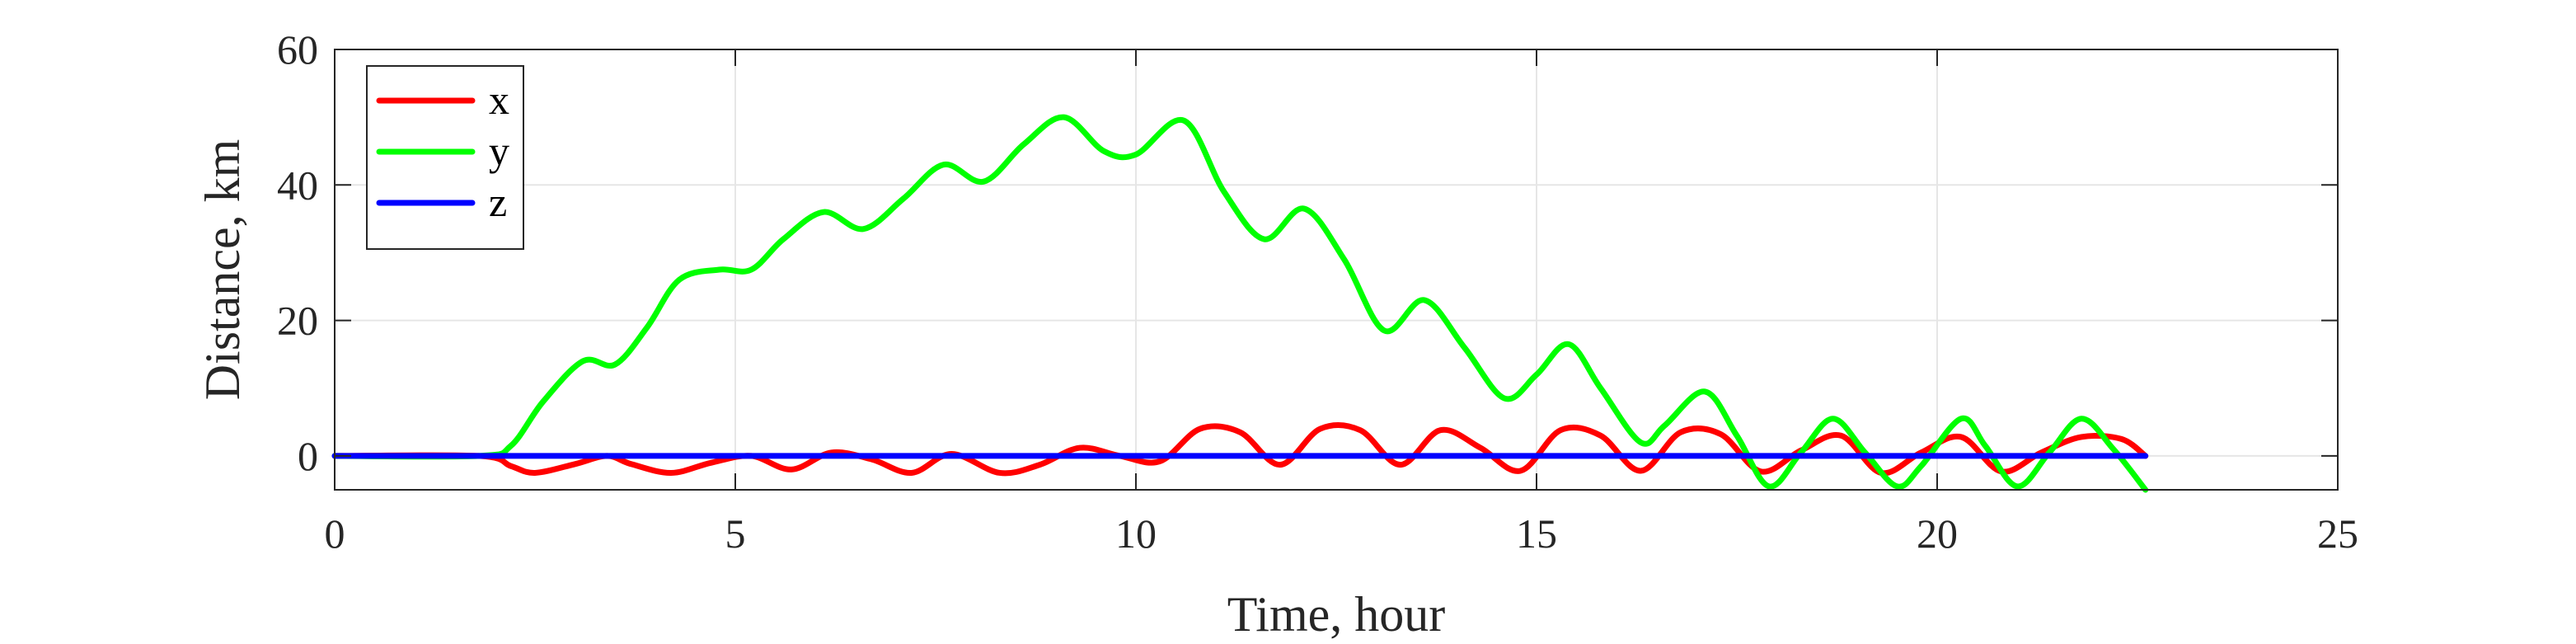 This screenshot has height=644, width=2576. I want to click on y-tick-label: 40, so click(298, 185).